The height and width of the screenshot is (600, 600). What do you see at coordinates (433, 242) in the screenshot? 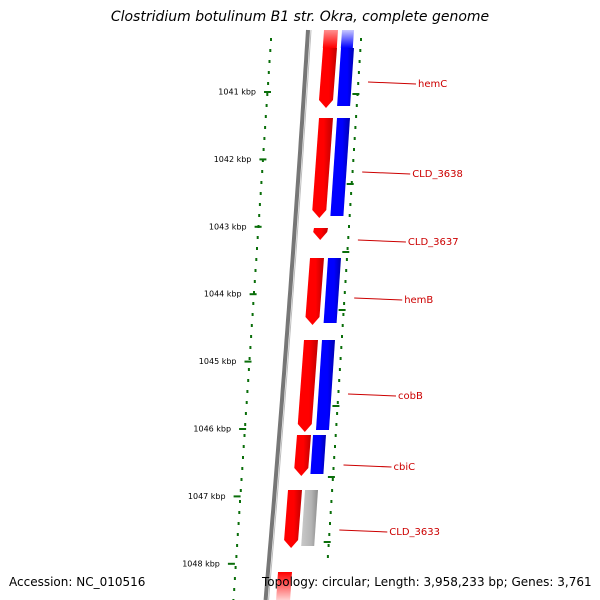
I see `gene-label: CLD_3637` at bounding box center [433, 242].